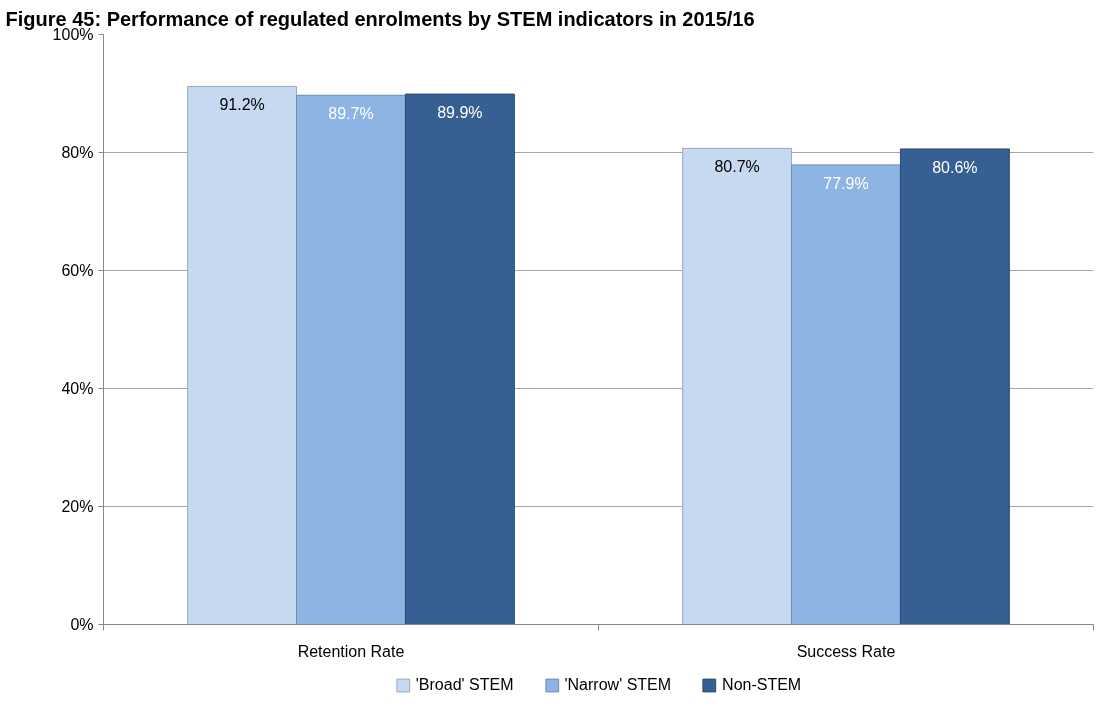 This screenshot has width=1103, height=724. What do you see at coordinates (77, 270) in the screenshot?
I see `y-tick-label: 60%` at bounding box center [77, 270].